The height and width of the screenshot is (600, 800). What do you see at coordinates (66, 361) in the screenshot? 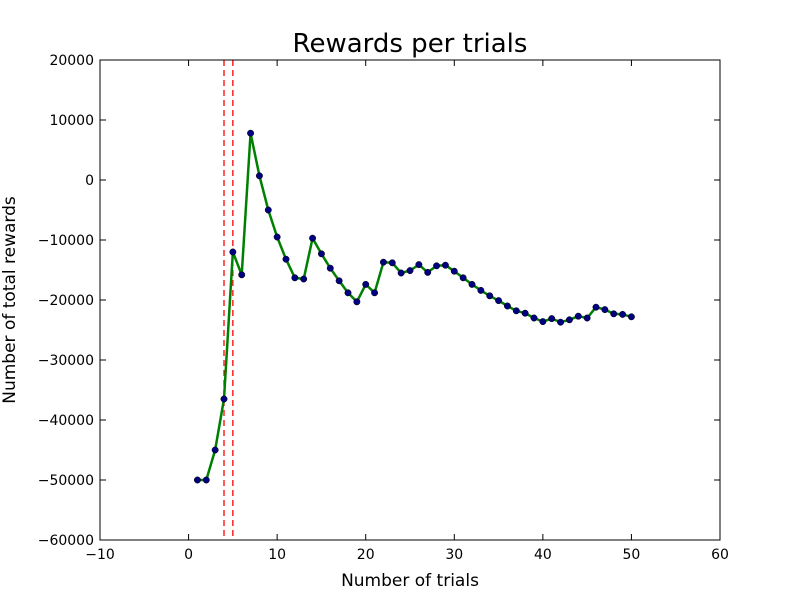
I see `y-tick-label: −30000` at bounding box center [66, 361].